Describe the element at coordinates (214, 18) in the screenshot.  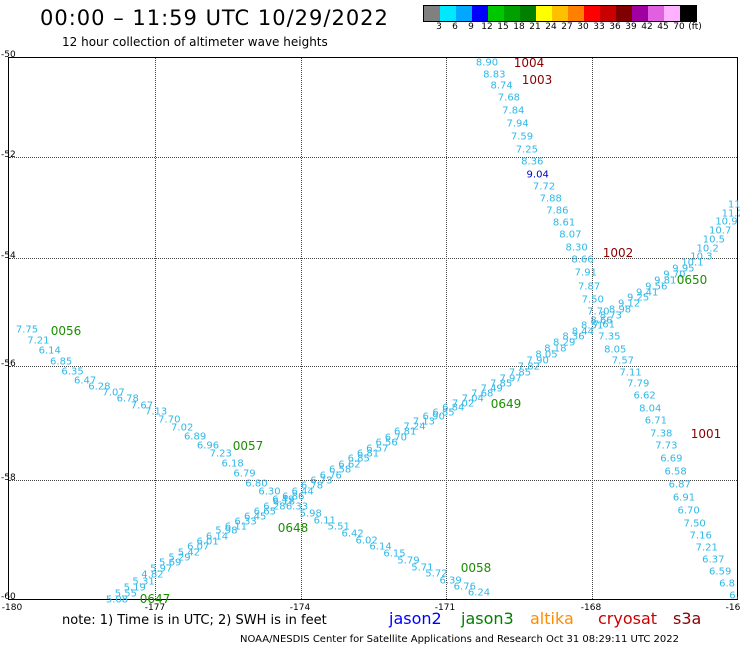
I see `page-title: 00:00 – 11:59 UTC 10/29/2022` at that location.